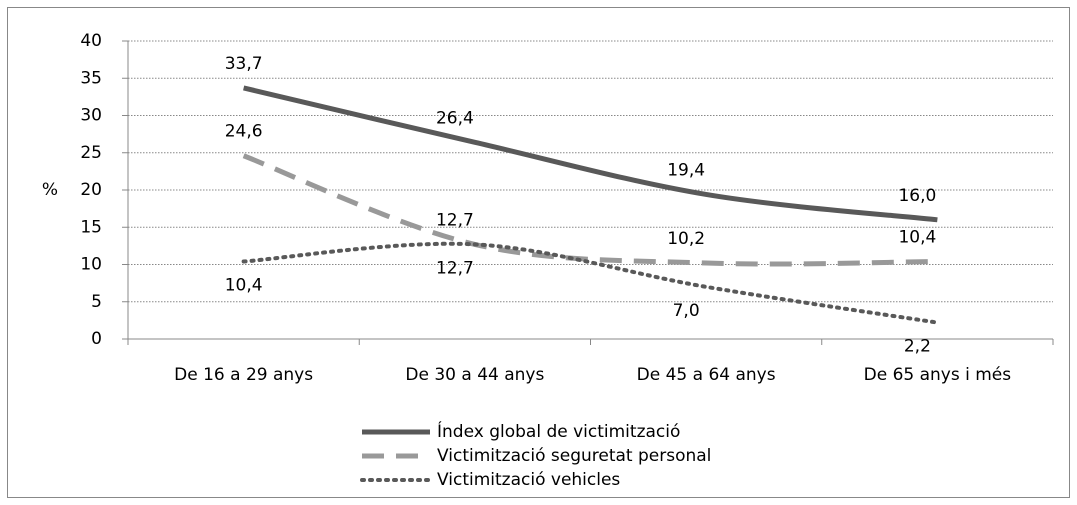 This screenshot has height=505, width=1077. Describe the element at coordinates (574, 456) in the screenshot. I see `legend-label: Victimització seguretat personal` at that location.